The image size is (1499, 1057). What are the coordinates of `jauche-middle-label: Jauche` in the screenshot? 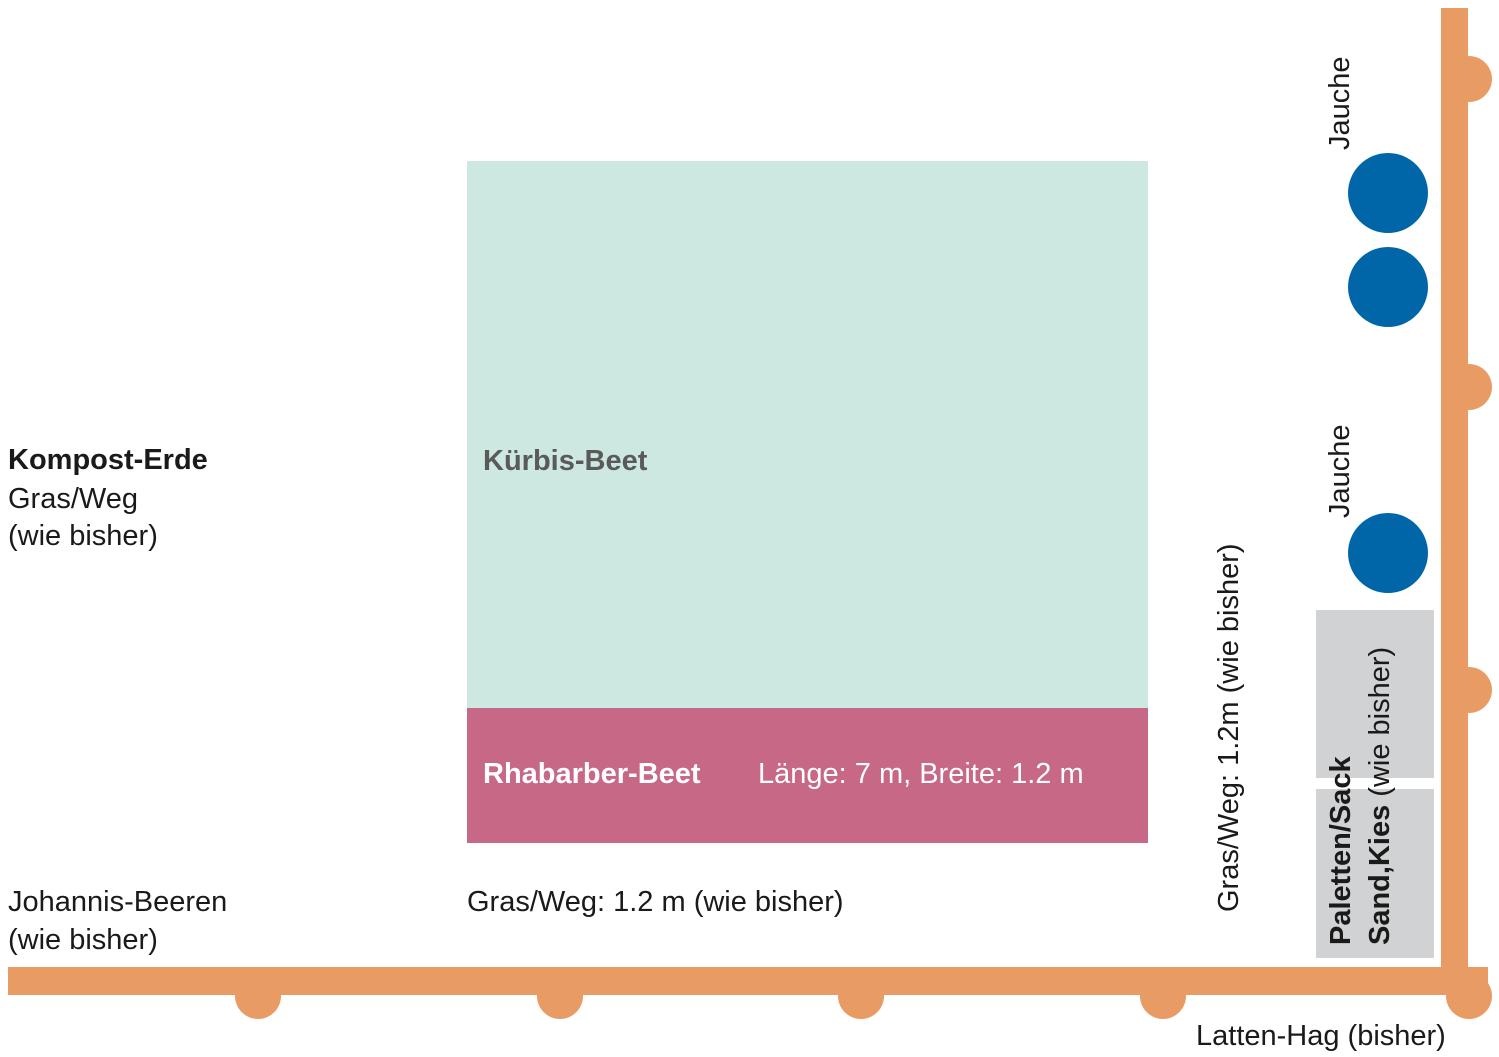 It's located at (1340, 471).